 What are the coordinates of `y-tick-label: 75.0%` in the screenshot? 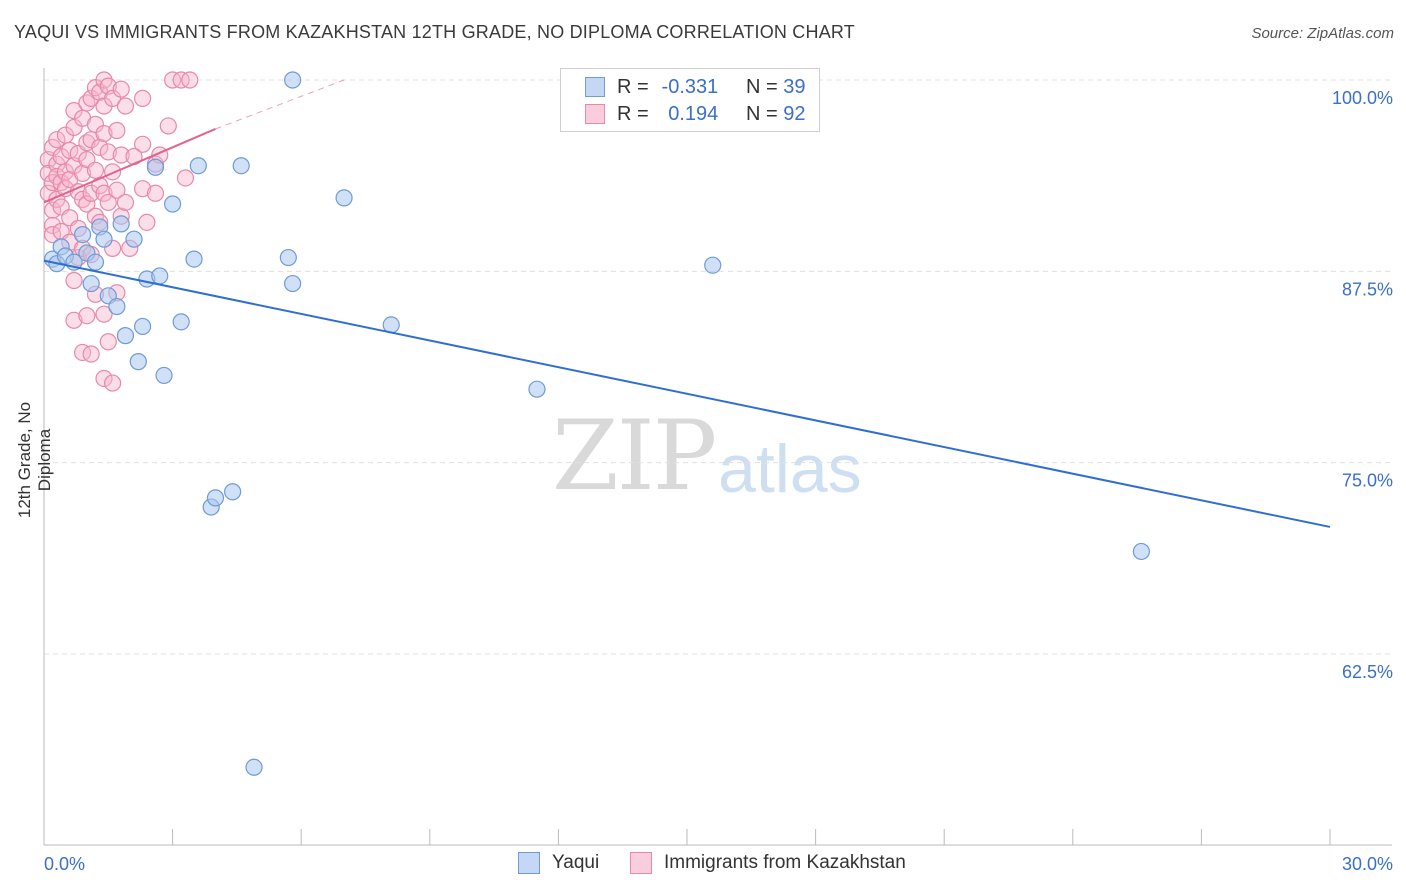 It's located at (1367, 481).